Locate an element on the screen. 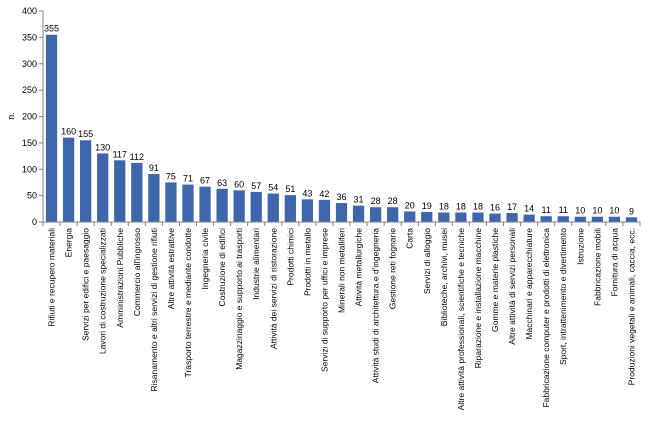 This screenshot has width=650, height=425. y-axis-title: n. is located at coordinates (11, 116).